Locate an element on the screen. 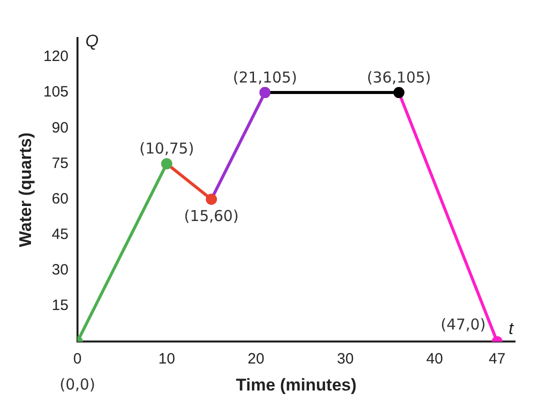 The width and height of the screenshot is (543, 412). y-tick-label: 60 is located at coordinates (60, 199).